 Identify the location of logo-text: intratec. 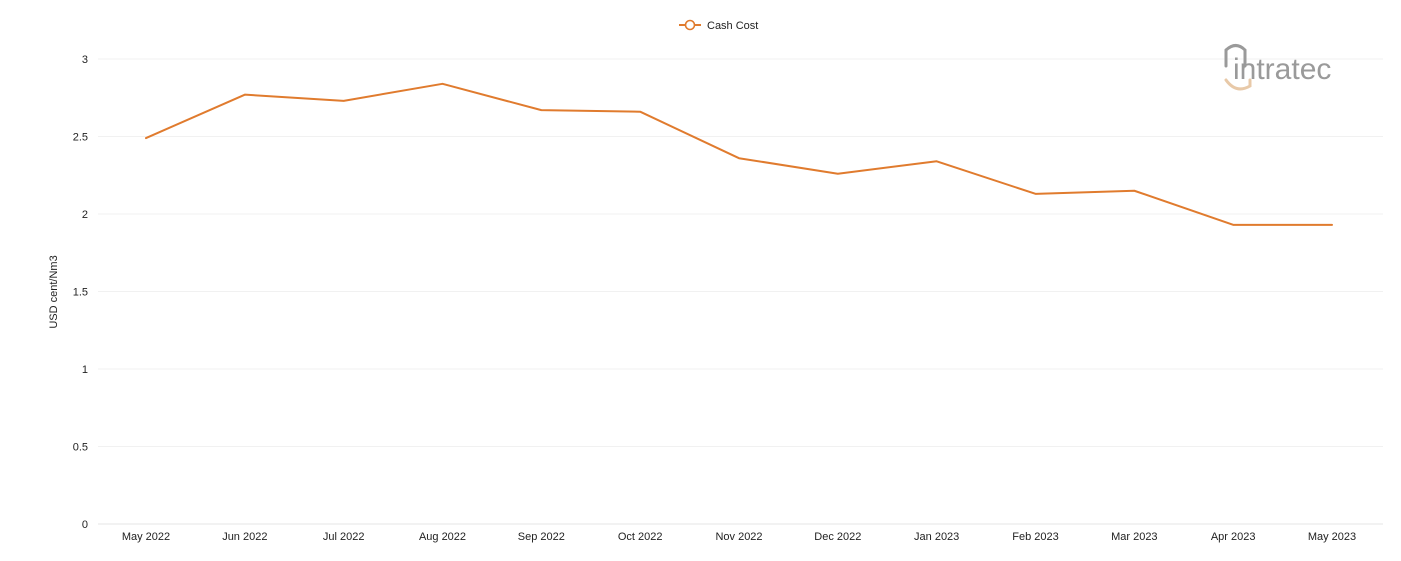
(1282, 69).